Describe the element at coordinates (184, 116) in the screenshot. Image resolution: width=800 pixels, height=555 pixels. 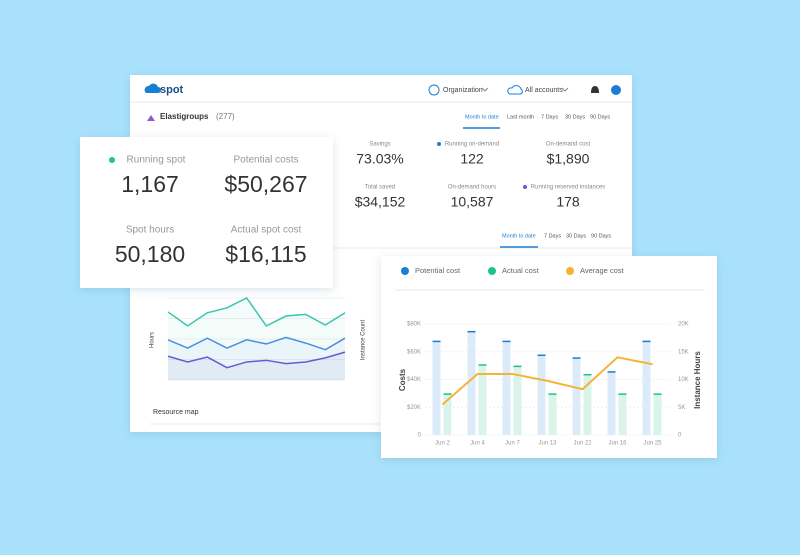
I see `group-title: Elastigroups` at that location.